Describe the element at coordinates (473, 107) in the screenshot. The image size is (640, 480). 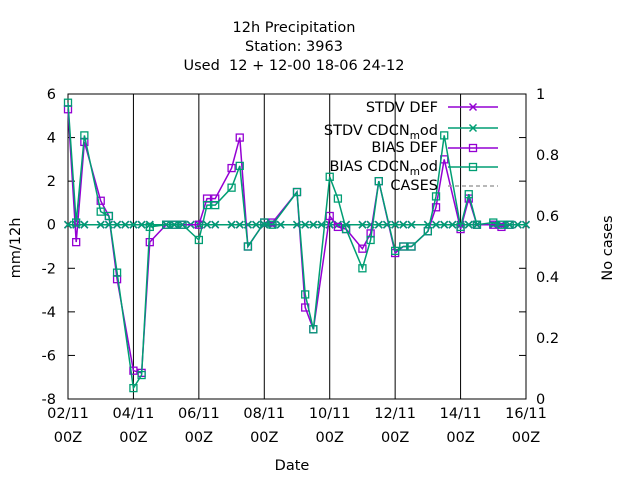
I see `legend-marker-stdv-def` at that location.